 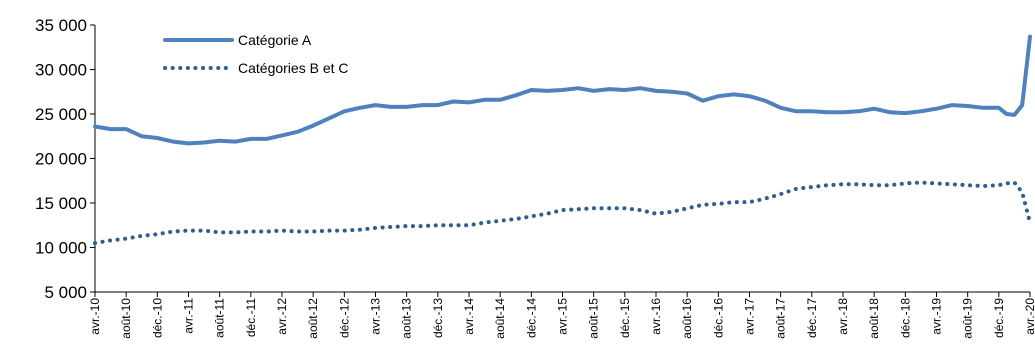 I want to click on y-tick-label: 15 000, so click(x=61, y=203).